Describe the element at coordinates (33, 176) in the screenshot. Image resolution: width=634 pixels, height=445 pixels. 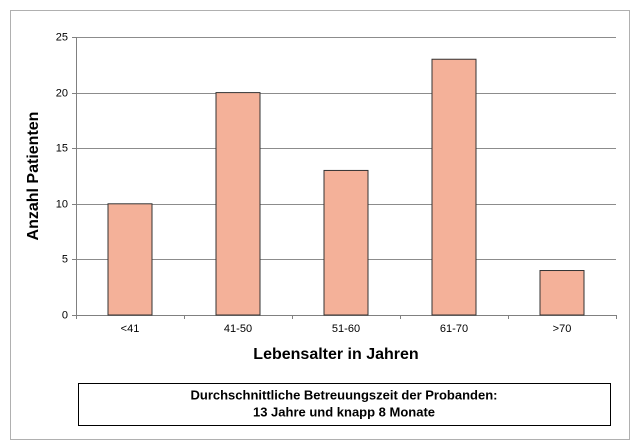
I see `y-axis-label: Anzahl Patienten` at that location.